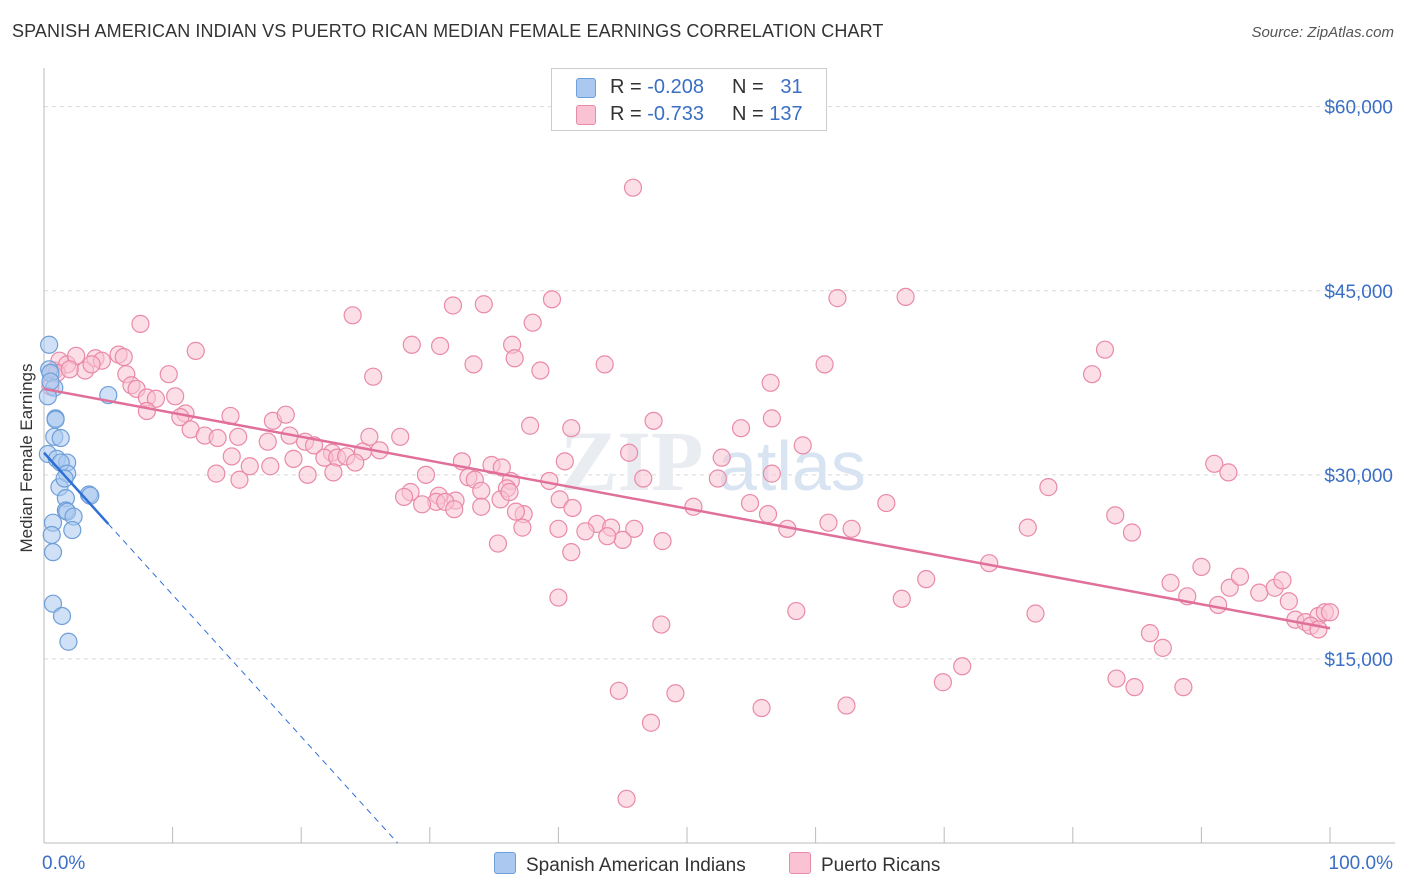  What do you see at coordinates (800, 863) in the screenshot?
I see `legend-swatch-pink` at bounding box center [800, 863].